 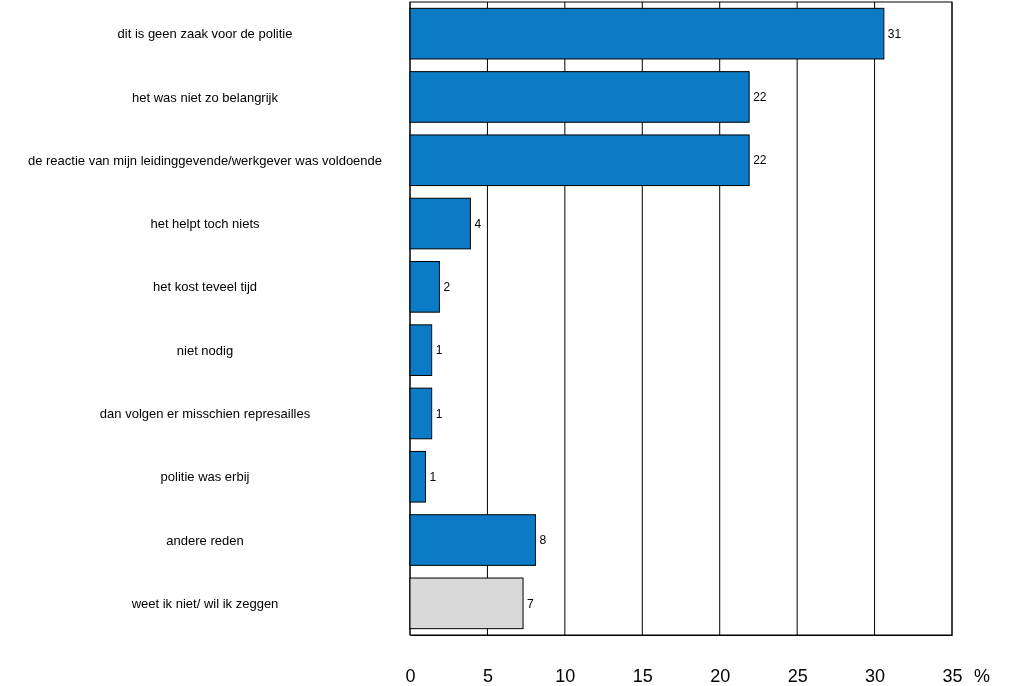 I want to click on data-label: 2, so click(x=447, y=287).